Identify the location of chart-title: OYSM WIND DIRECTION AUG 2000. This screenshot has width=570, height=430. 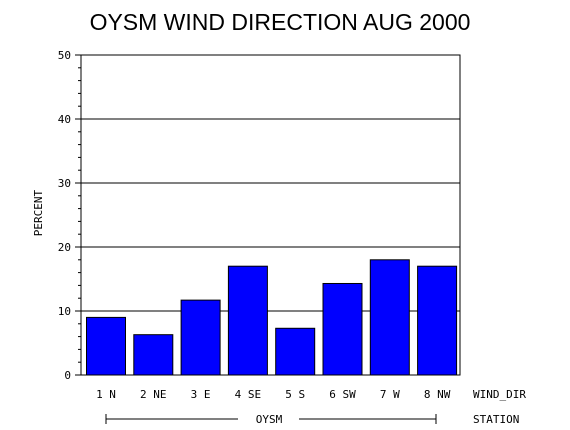
(280, 22).